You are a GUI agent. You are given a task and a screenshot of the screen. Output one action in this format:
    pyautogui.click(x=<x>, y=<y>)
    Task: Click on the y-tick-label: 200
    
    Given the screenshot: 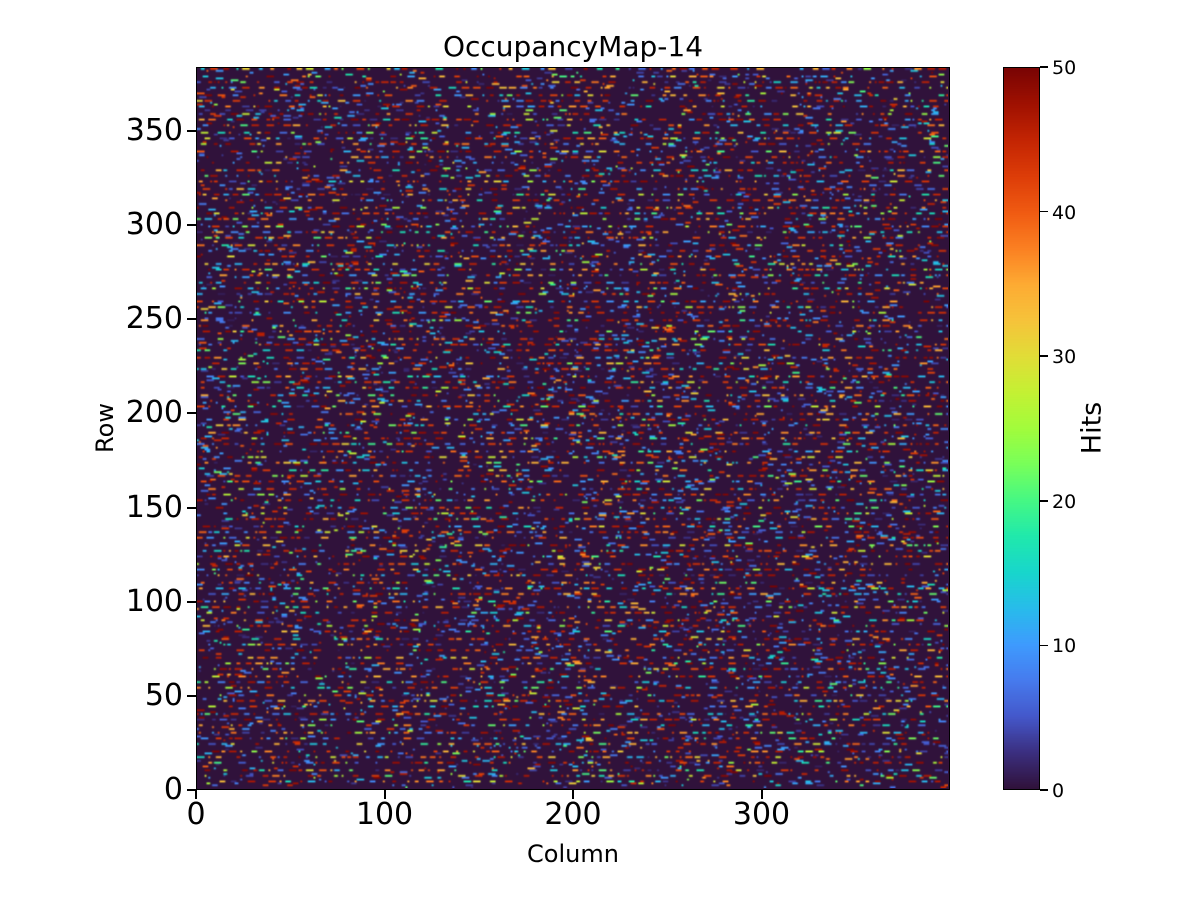 What is the action you would take?
    pyautogui.click(x=154, y=413)
    